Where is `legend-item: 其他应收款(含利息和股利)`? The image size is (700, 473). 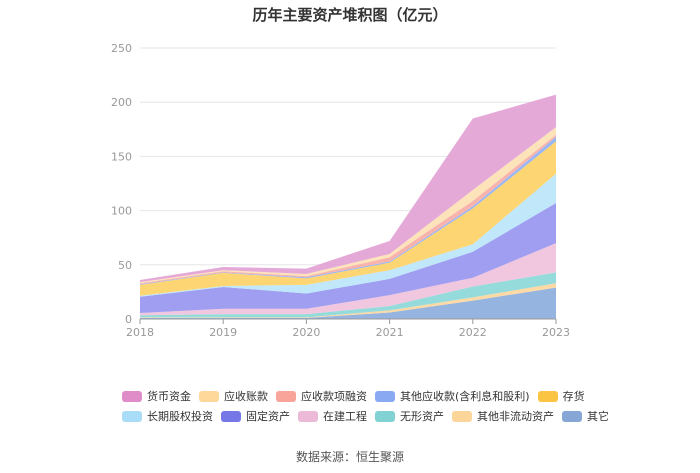
legend-item: 其他应收款(含利息和股利) is located at coordinates (452, 396).